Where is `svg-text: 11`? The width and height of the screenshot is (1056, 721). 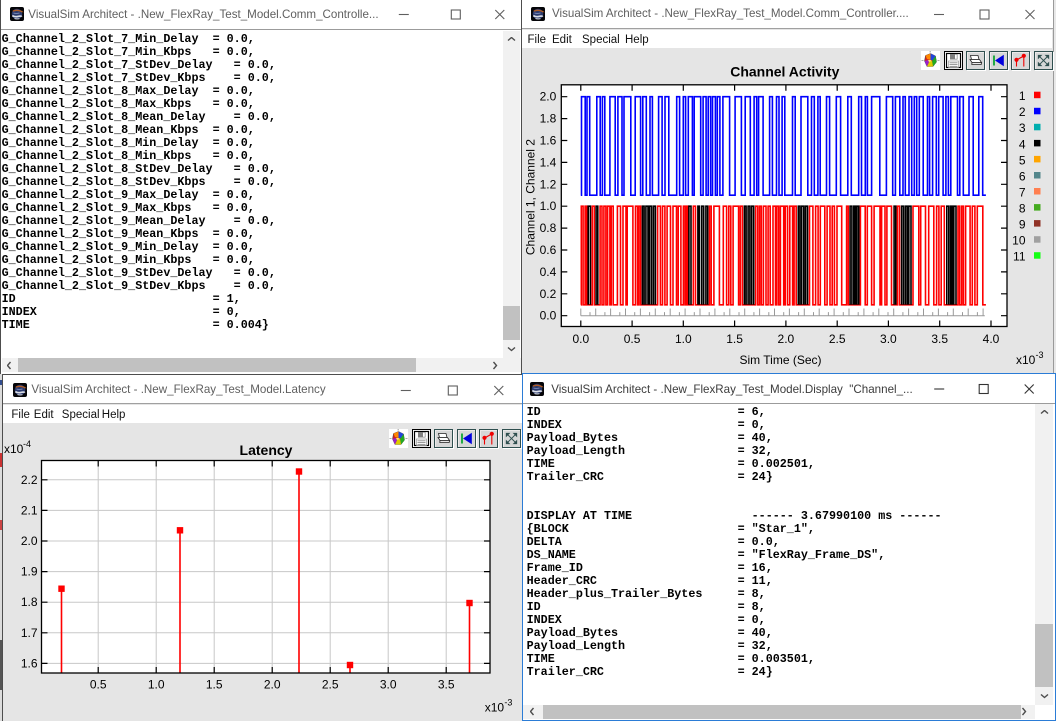 svg-text: 11 is located at coordinates (1019, 256).